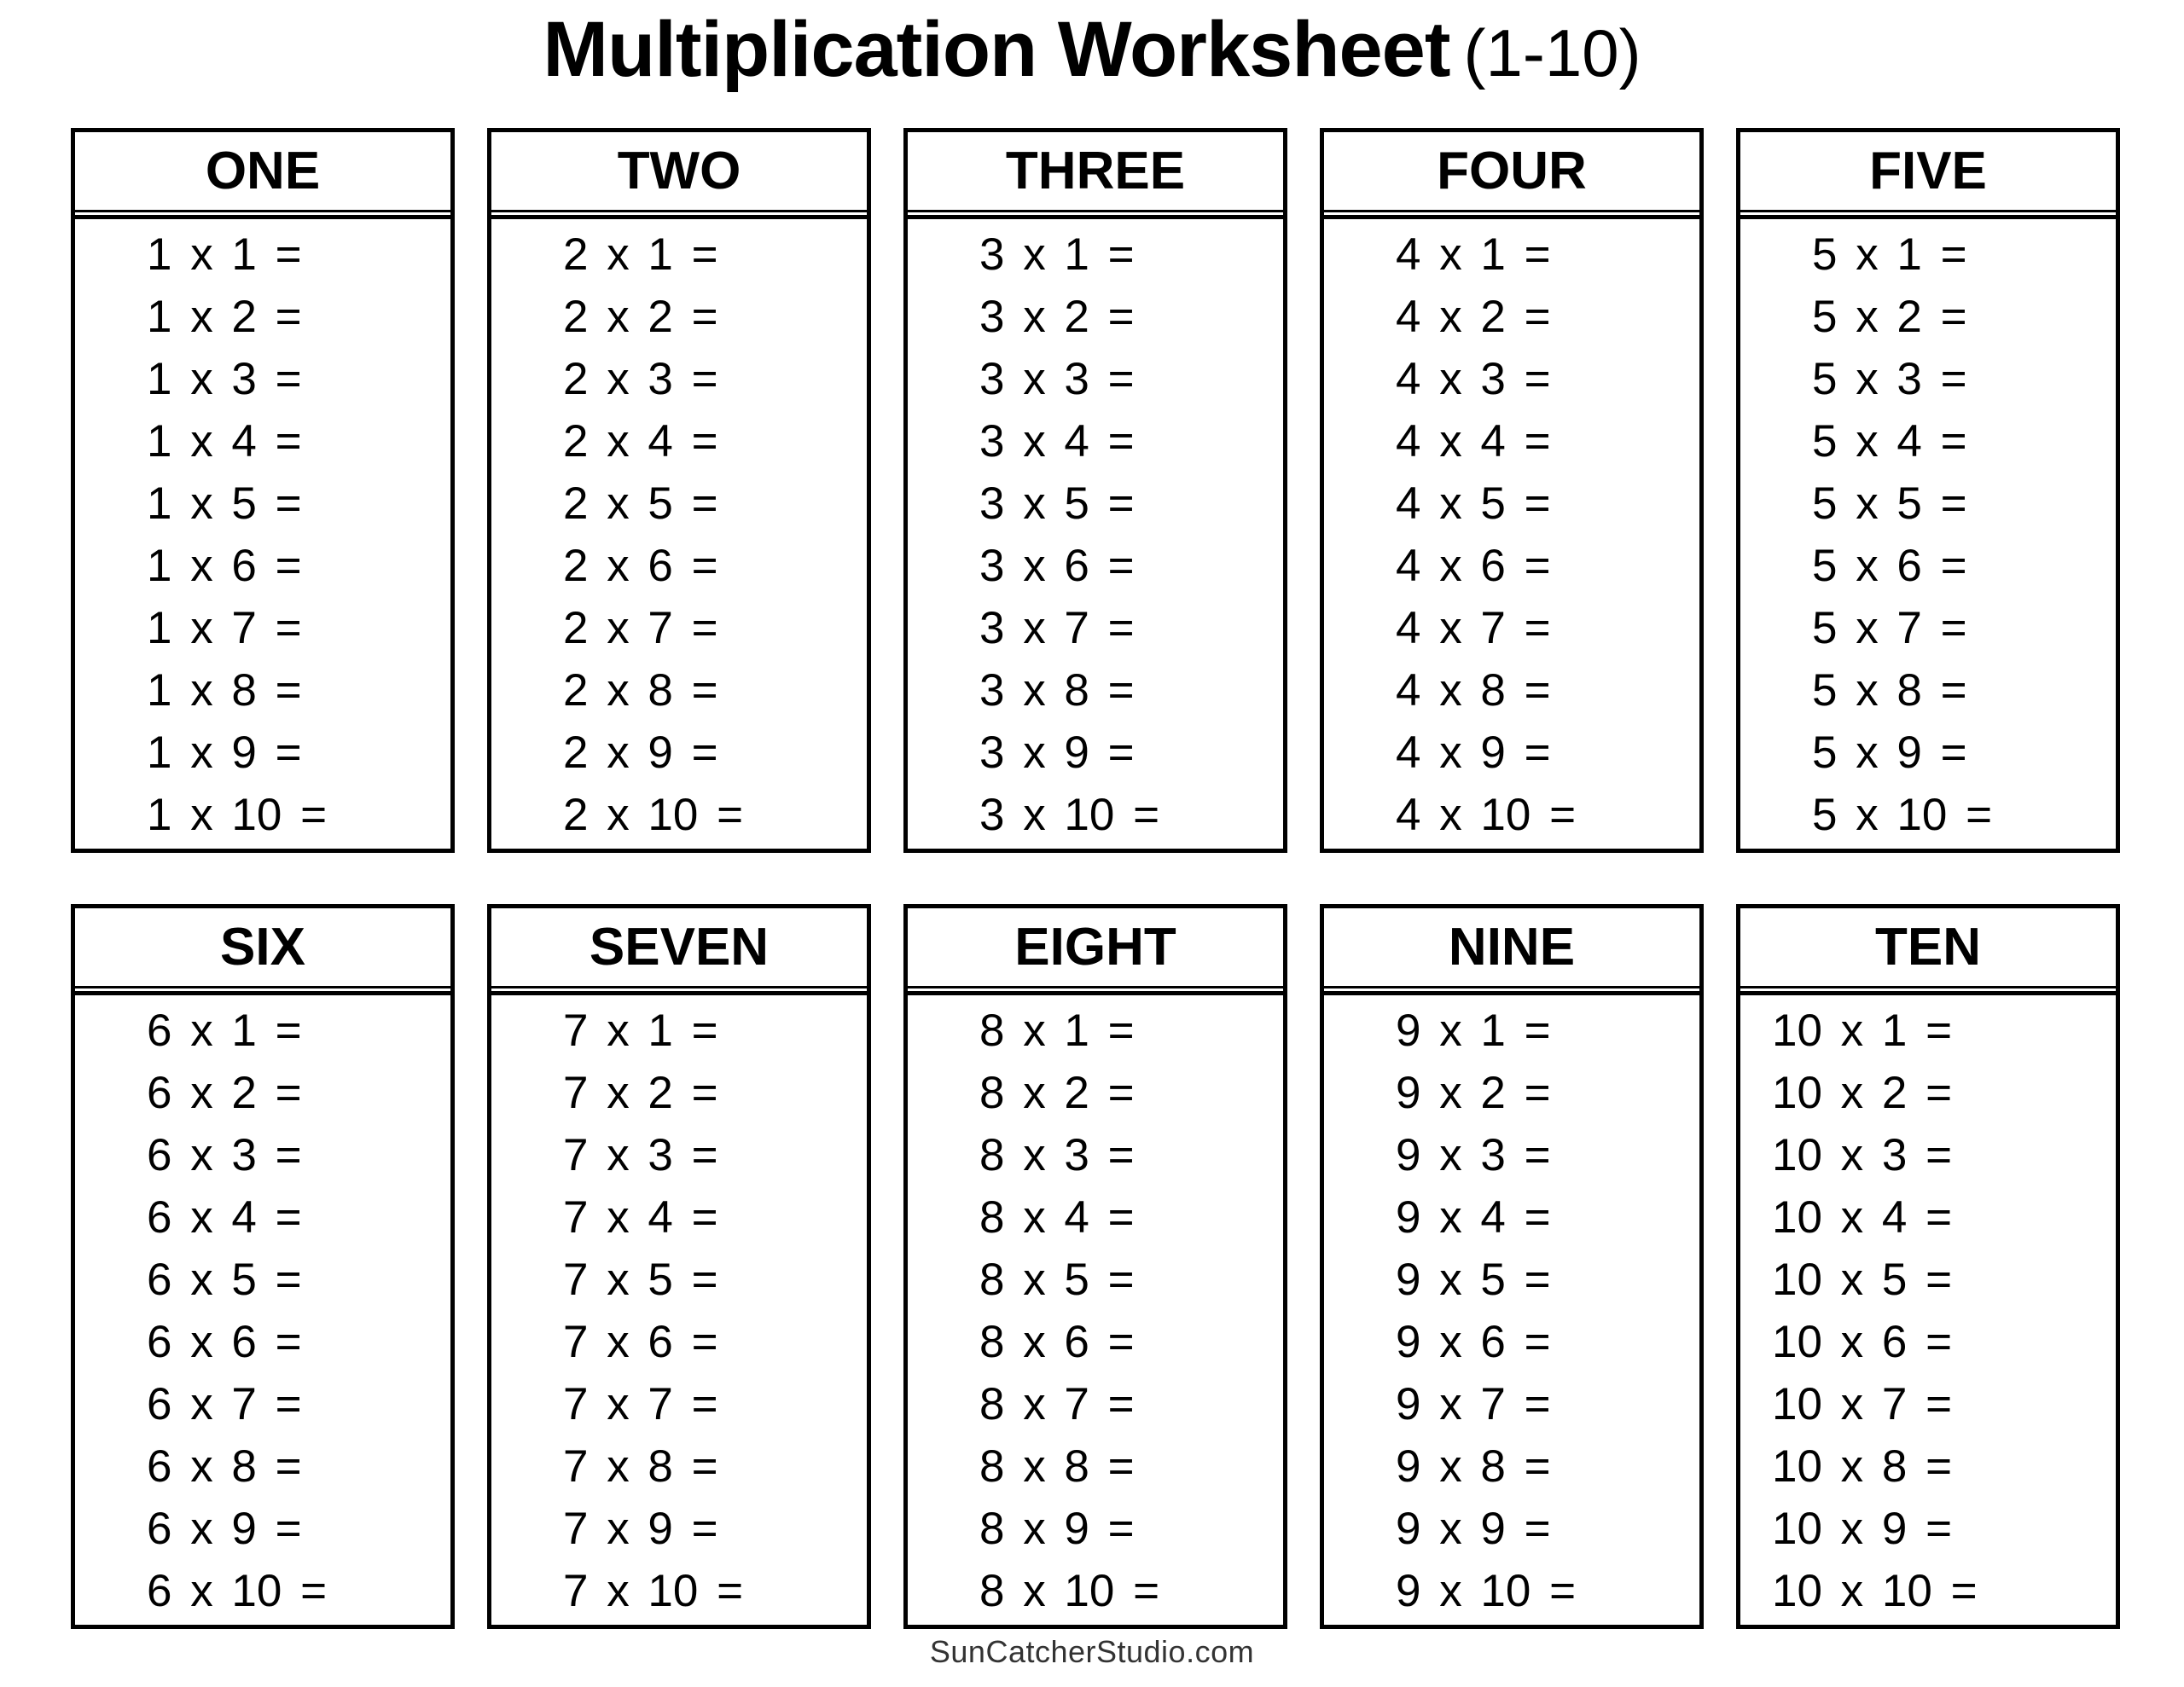 Image resolution: width=2184 pixels, height=1687 pixels. What do you see at coordinates (1890, 317) in the screenshot?
I see `problem-line: 5 x 2 =` at bounding box center [1890, 317].